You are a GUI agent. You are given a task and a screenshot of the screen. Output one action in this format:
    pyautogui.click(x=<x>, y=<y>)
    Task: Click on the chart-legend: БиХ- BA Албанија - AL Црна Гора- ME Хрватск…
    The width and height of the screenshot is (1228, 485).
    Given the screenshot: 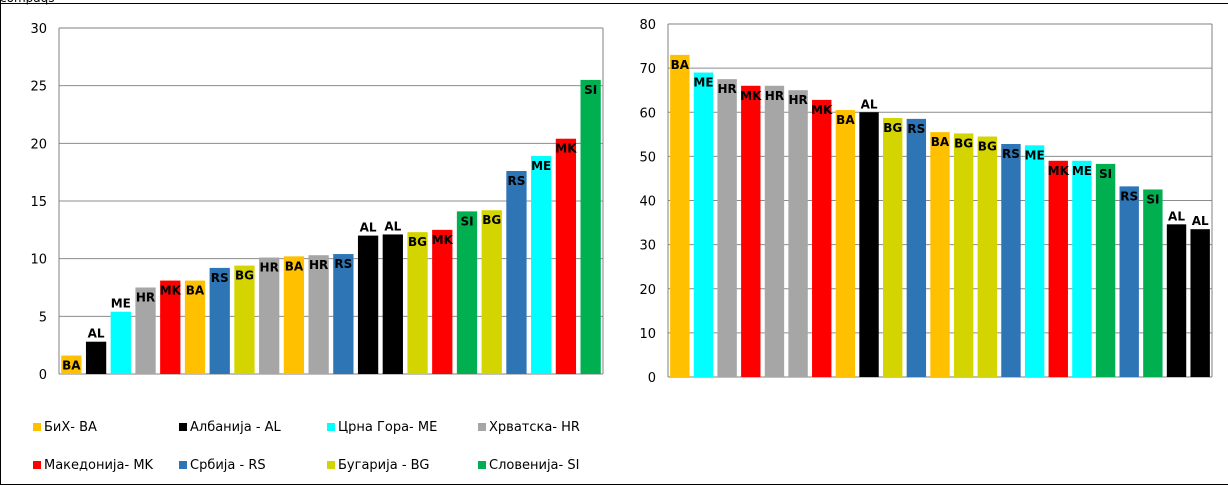 What is the action you would take?
    pyautogui.click(x=328, y=450)
    